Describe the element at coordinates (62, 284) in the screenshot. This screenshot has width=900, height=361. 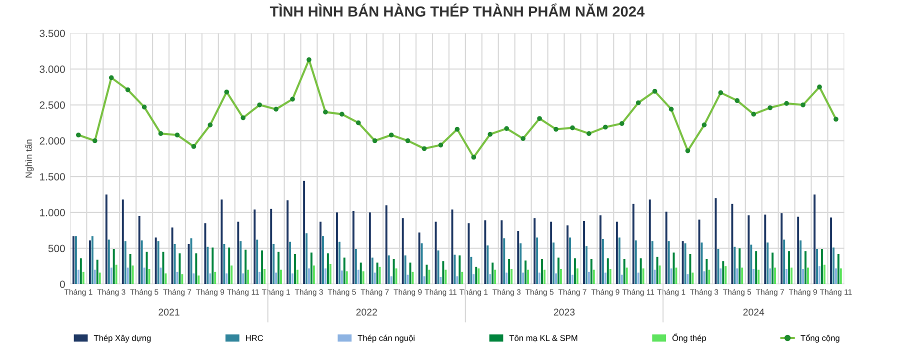
I see `y-tick-label: 0` at that location.